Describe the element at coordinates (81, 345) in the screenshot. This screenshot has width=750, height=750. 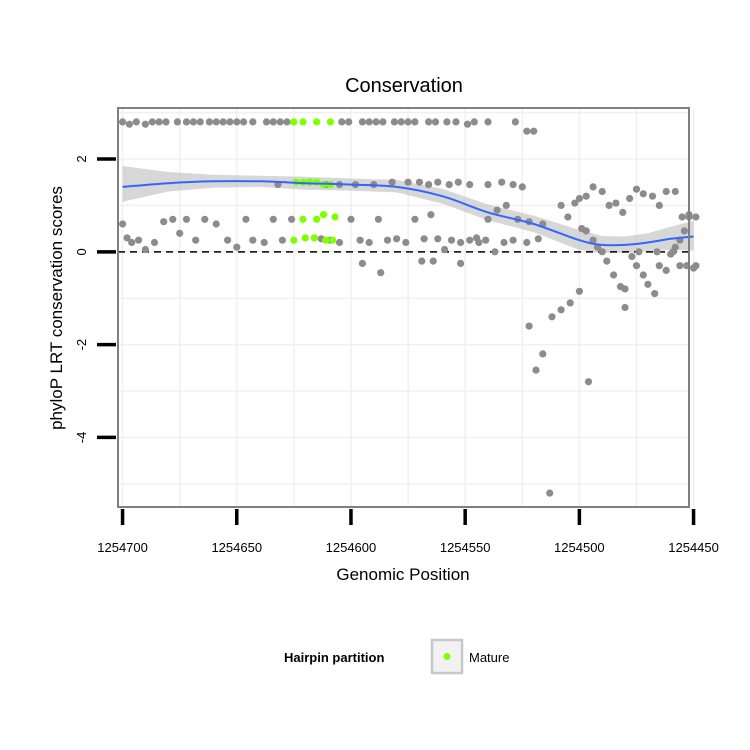
I see `y-tick-label: -2` at that location.